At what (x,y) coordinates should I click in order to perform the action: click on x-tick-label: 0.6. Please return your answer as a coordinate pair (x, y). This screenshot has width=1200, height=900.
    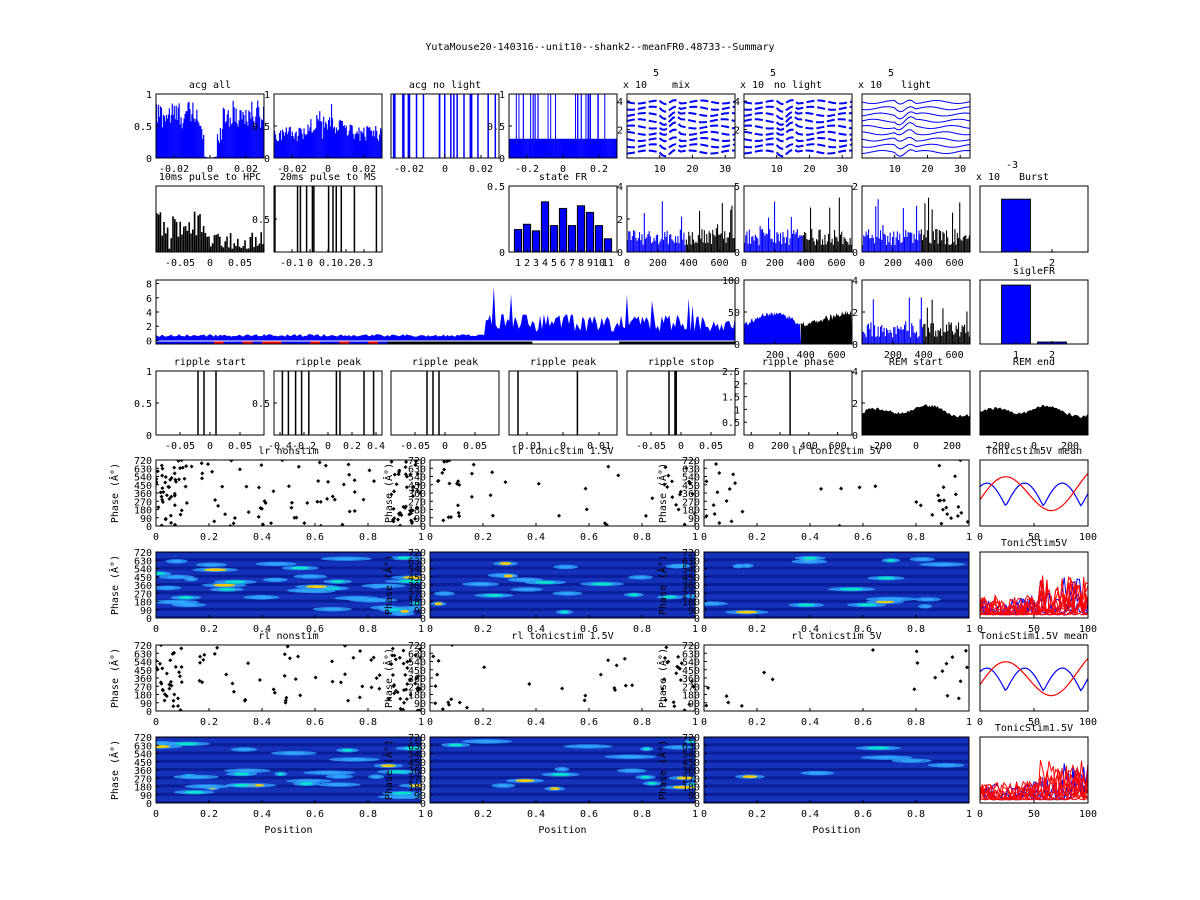
    Looking at the image, I should click on (863, 537).